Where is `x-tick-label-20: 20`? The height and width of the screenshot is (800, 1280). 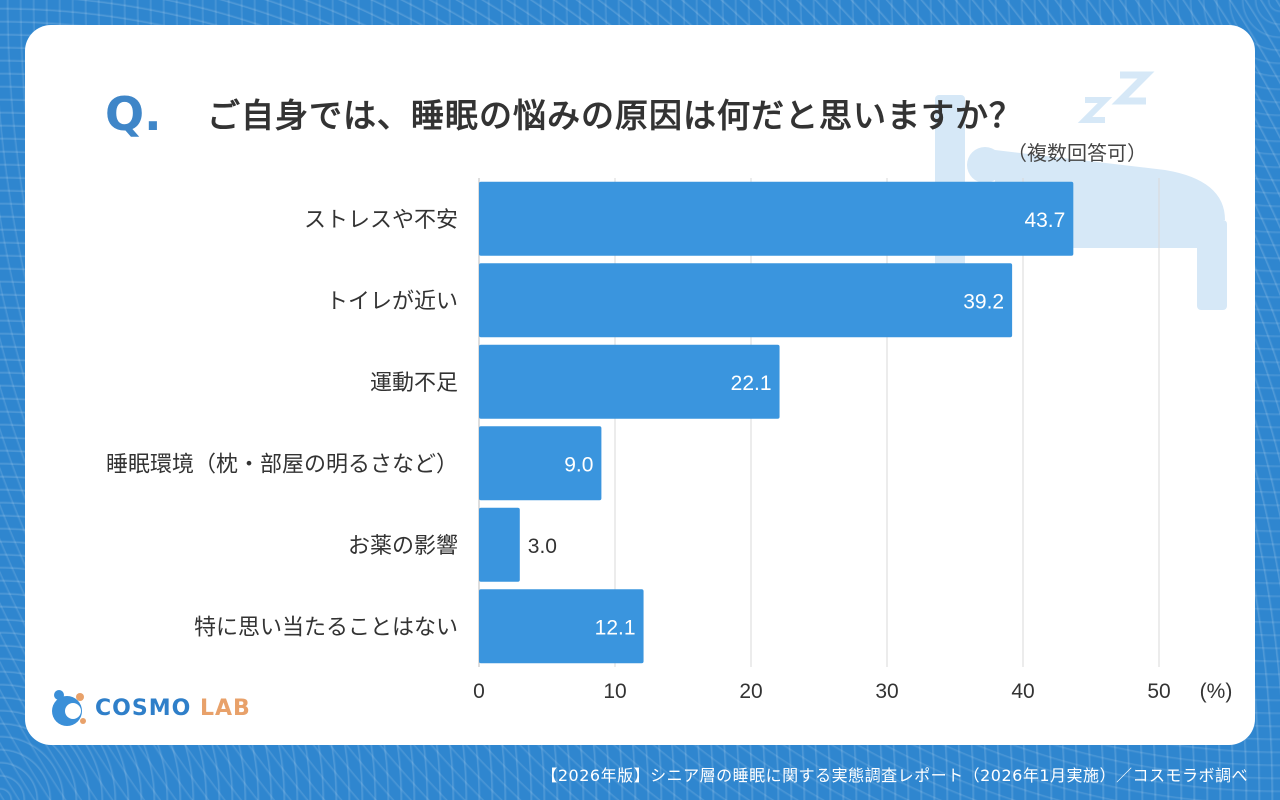
x-tick-label-20: 20 is located at coordinates (750, 691).